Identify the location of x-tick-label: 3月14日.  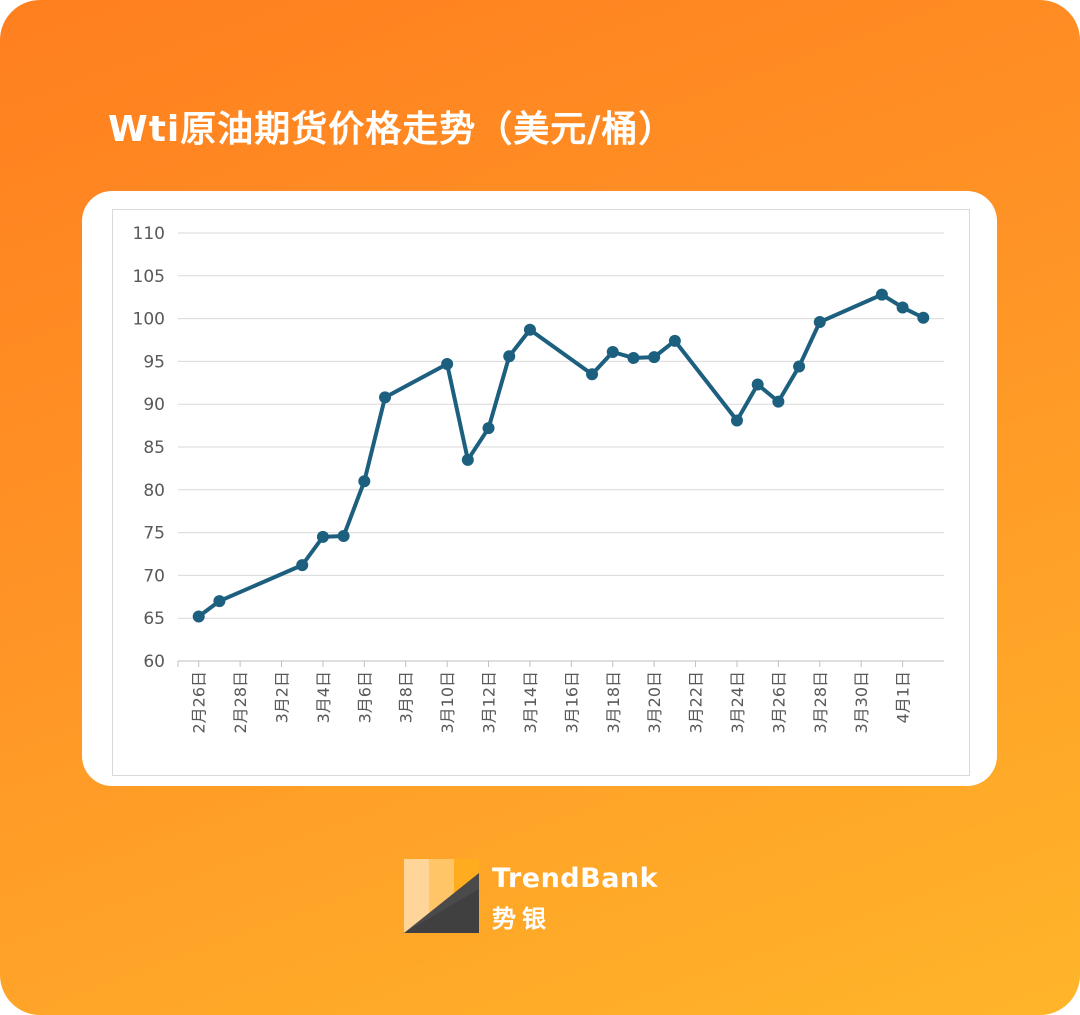
(530, 702).